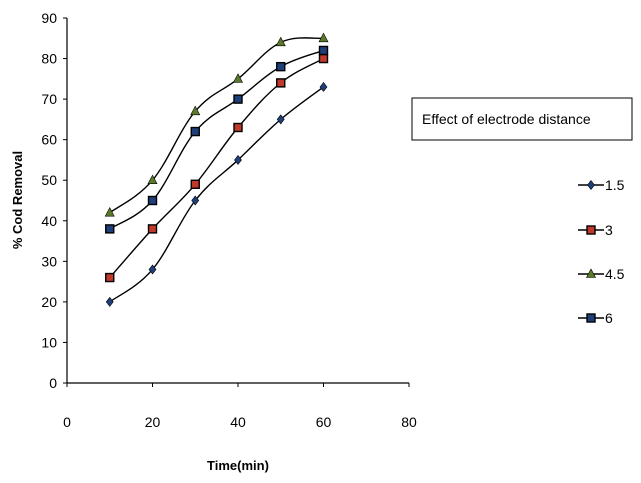 Image resolution: width=641 pixels, height=483 pixels. What do you see at coordinates (240, 406) in the screenshot?
I see `x-ticks: 0 20 40 60 80` at bounding box center [240, 406].